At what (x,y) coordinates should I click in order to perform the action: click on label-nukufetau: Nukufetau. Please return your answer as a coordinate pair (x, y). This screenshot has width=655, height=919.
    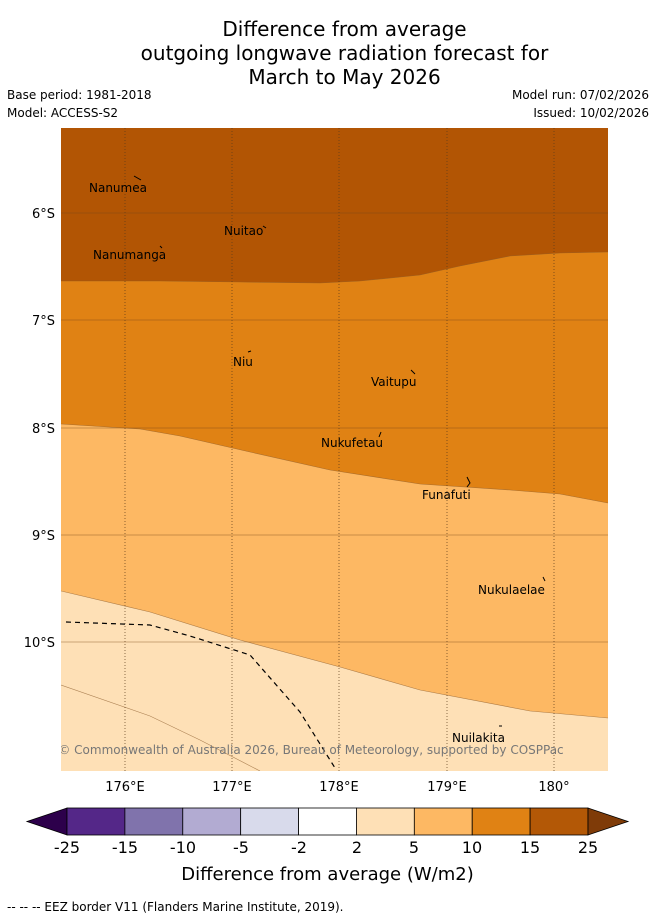
    Looking at the image, I should click on (352, 443).